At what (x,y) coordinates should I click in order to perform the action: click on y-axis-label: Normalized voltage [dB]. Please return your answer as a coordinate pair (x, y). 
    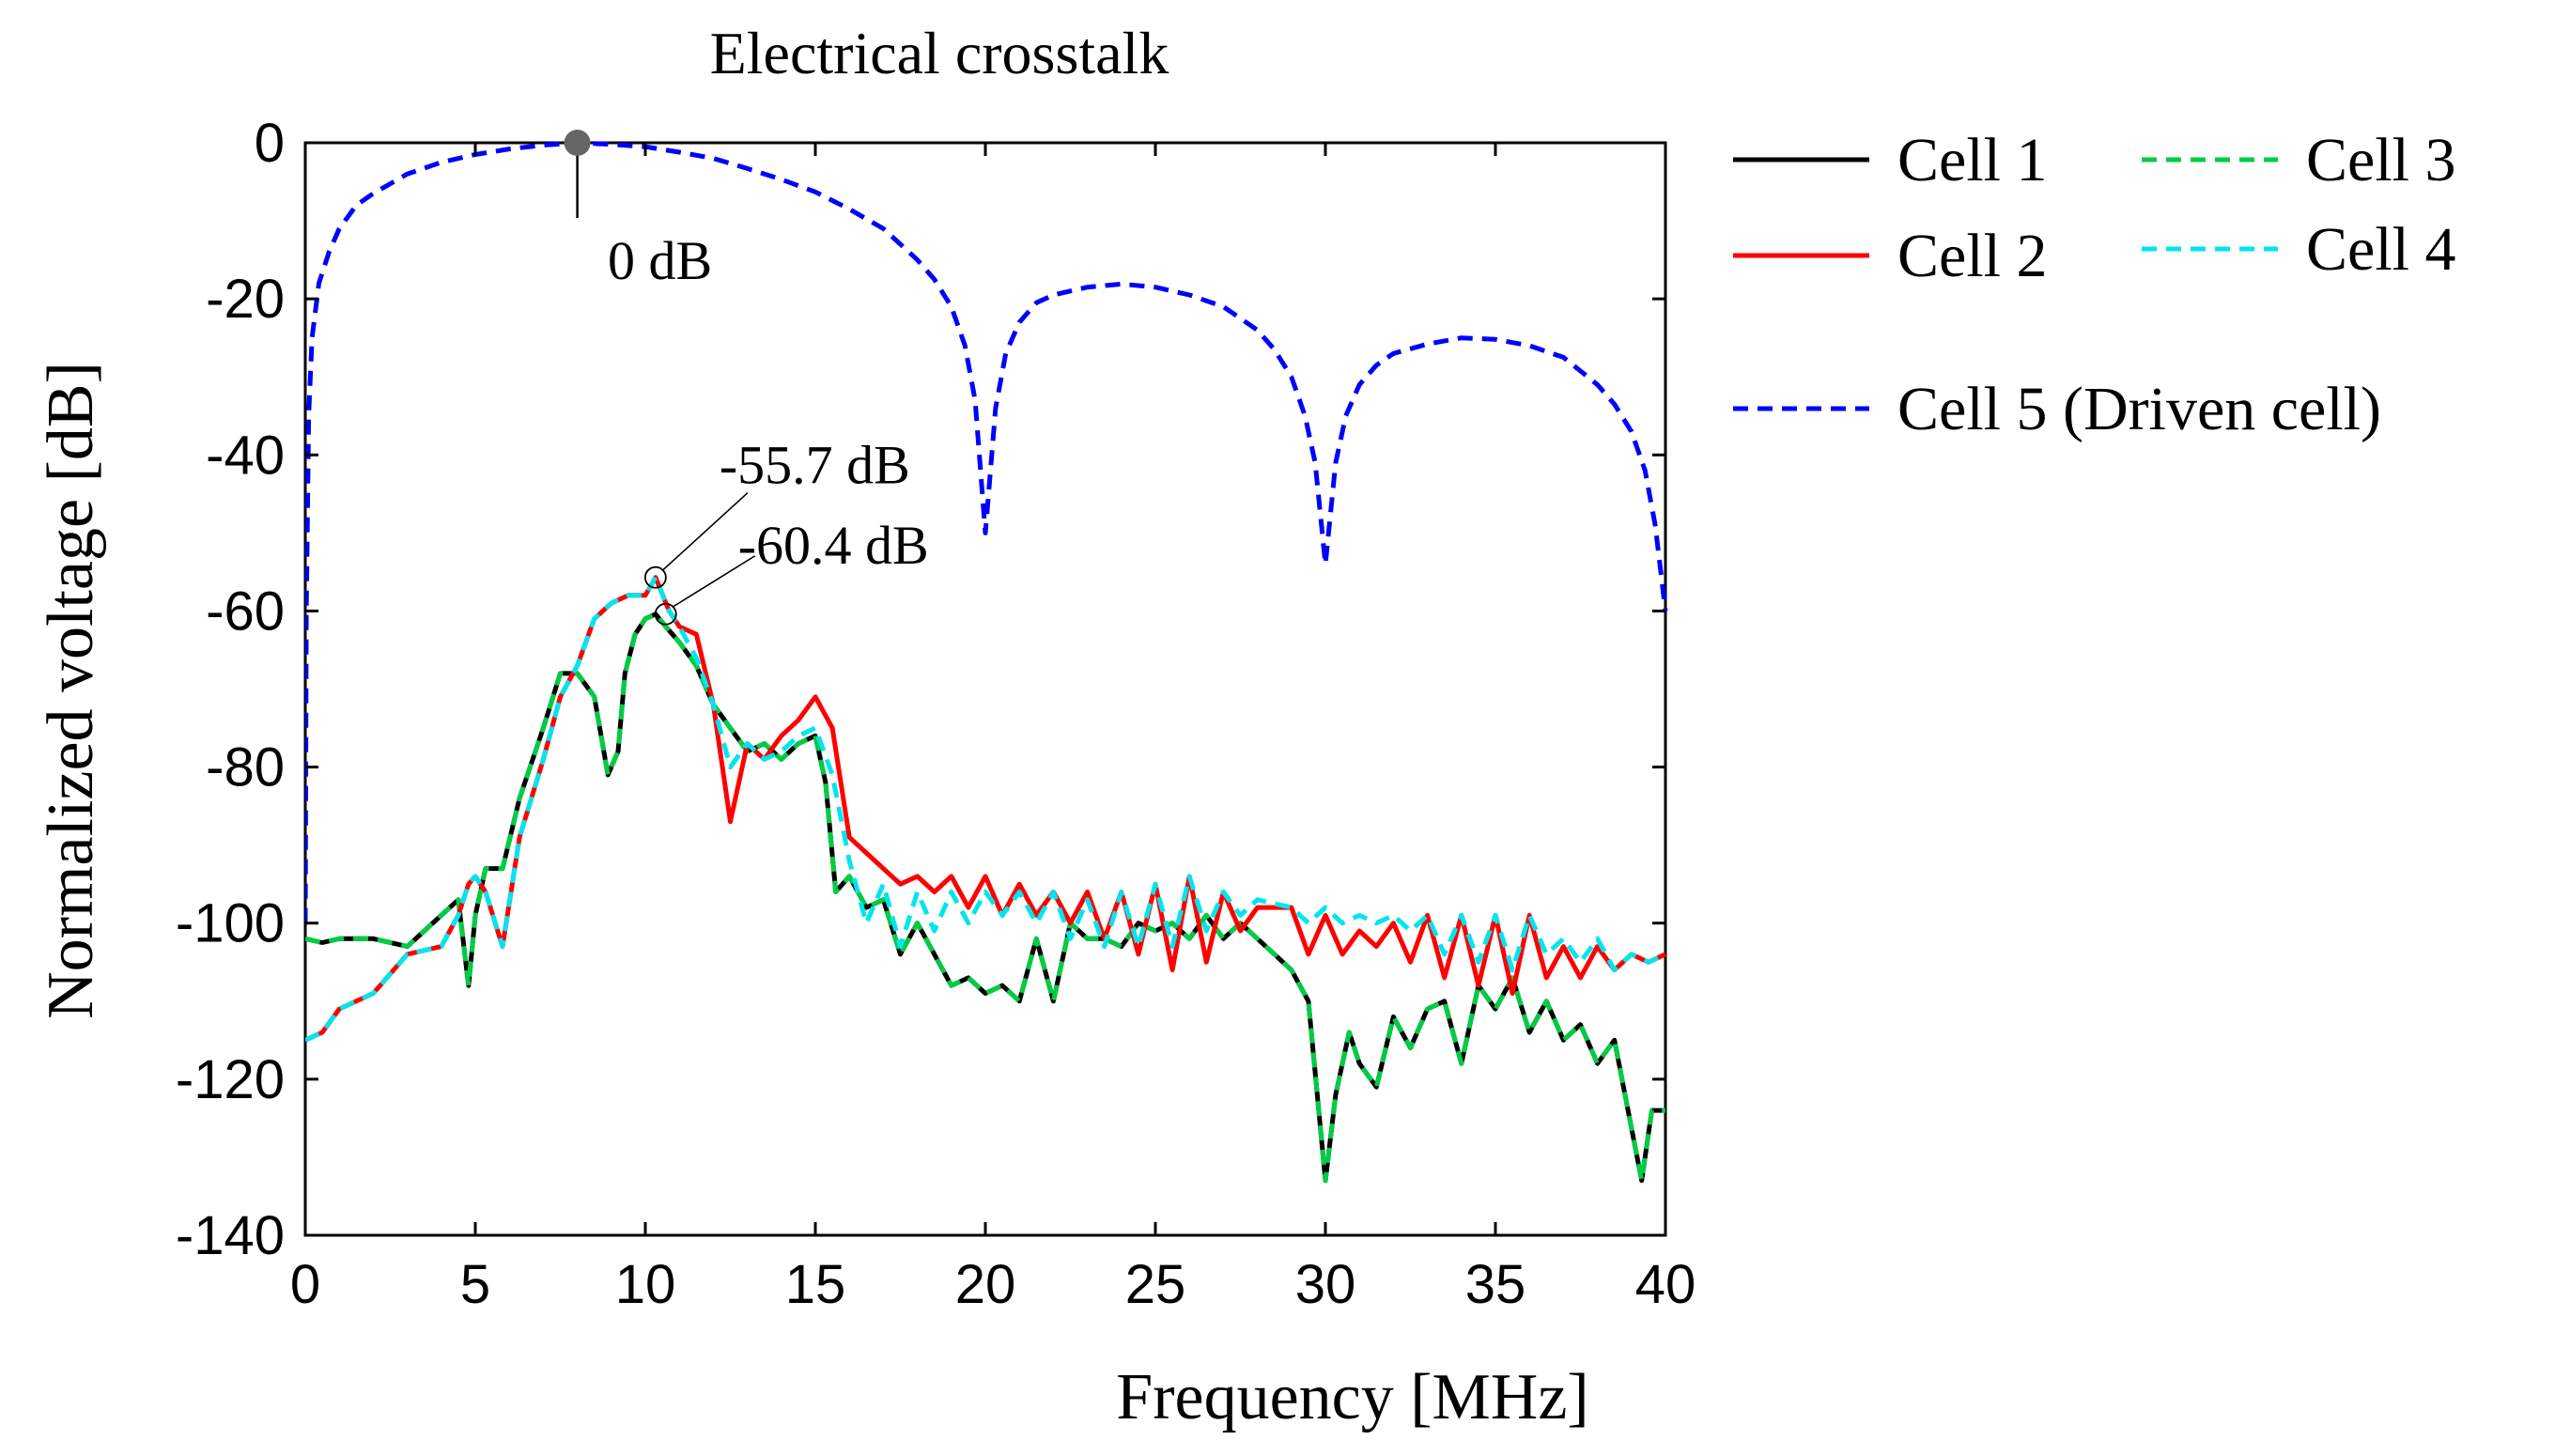
    Looking at the image, I should click on (71, 690).